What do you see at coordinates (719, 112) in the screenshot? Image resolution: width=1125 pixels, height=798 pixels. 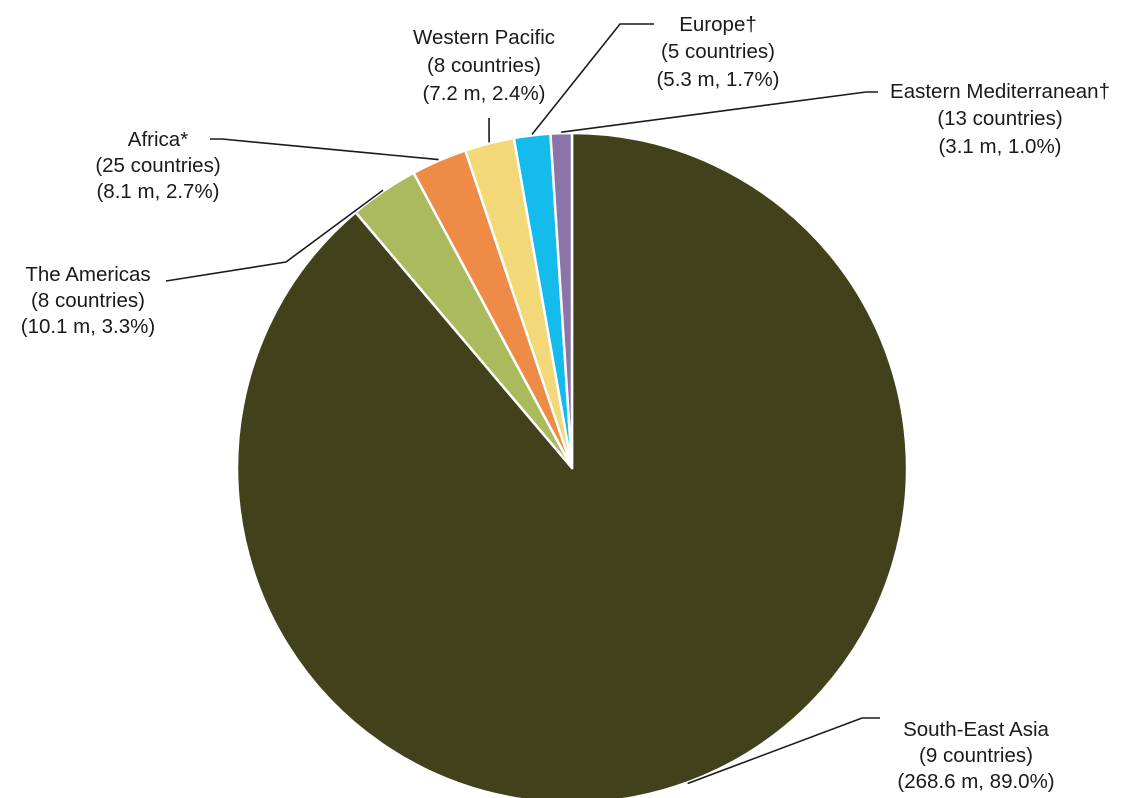 I see `leader-line-eastern-mediterranean` at bounding box center [719, 112].